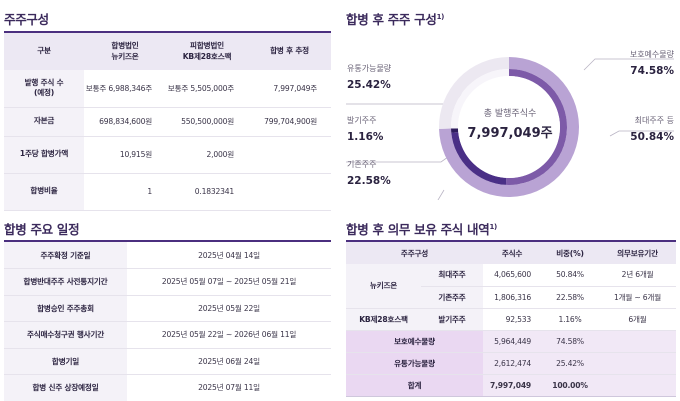 Image resolution: width=680 pixels, height=401 pixels. Describe the element at coordinates (637, 297) in the screenshot. I see `cell-period: 1개월 ~ 6개월` at that location.